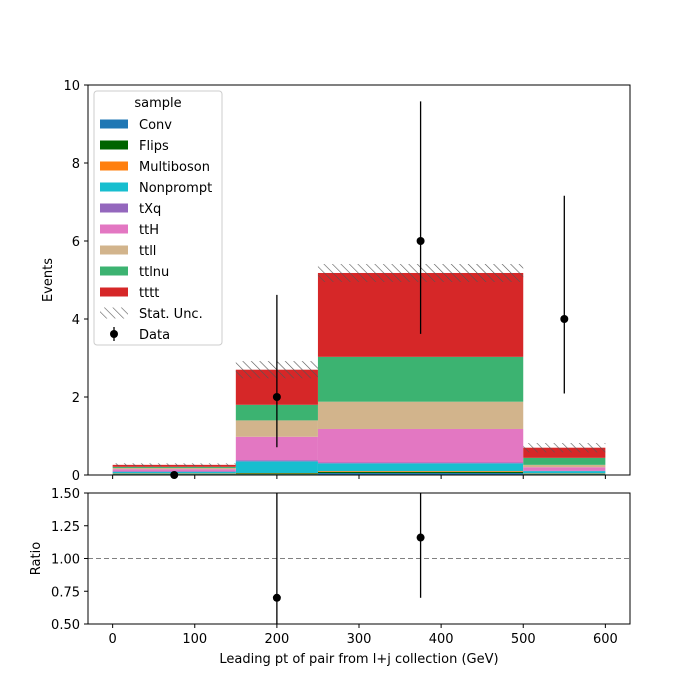 This screenshot has width=700, height=700. Describe the element at coordinates (114, 334) in the screenshot. I see `legend-data-marker` at that location.